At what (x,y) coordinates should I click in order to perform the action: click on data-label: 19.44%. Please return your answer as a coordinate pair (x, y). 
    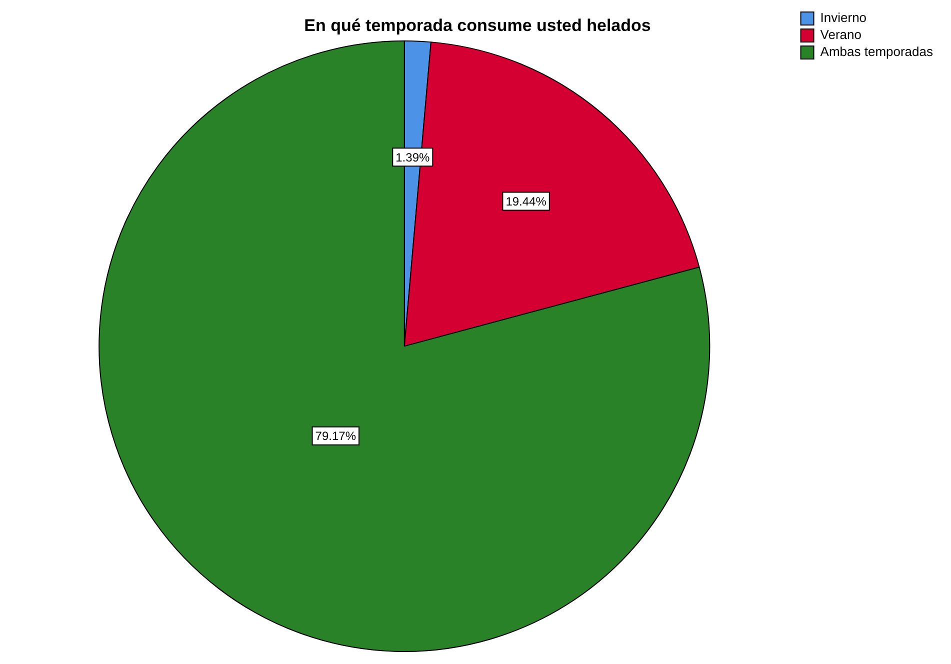
    Looking at the image, I should click on (526, 201).